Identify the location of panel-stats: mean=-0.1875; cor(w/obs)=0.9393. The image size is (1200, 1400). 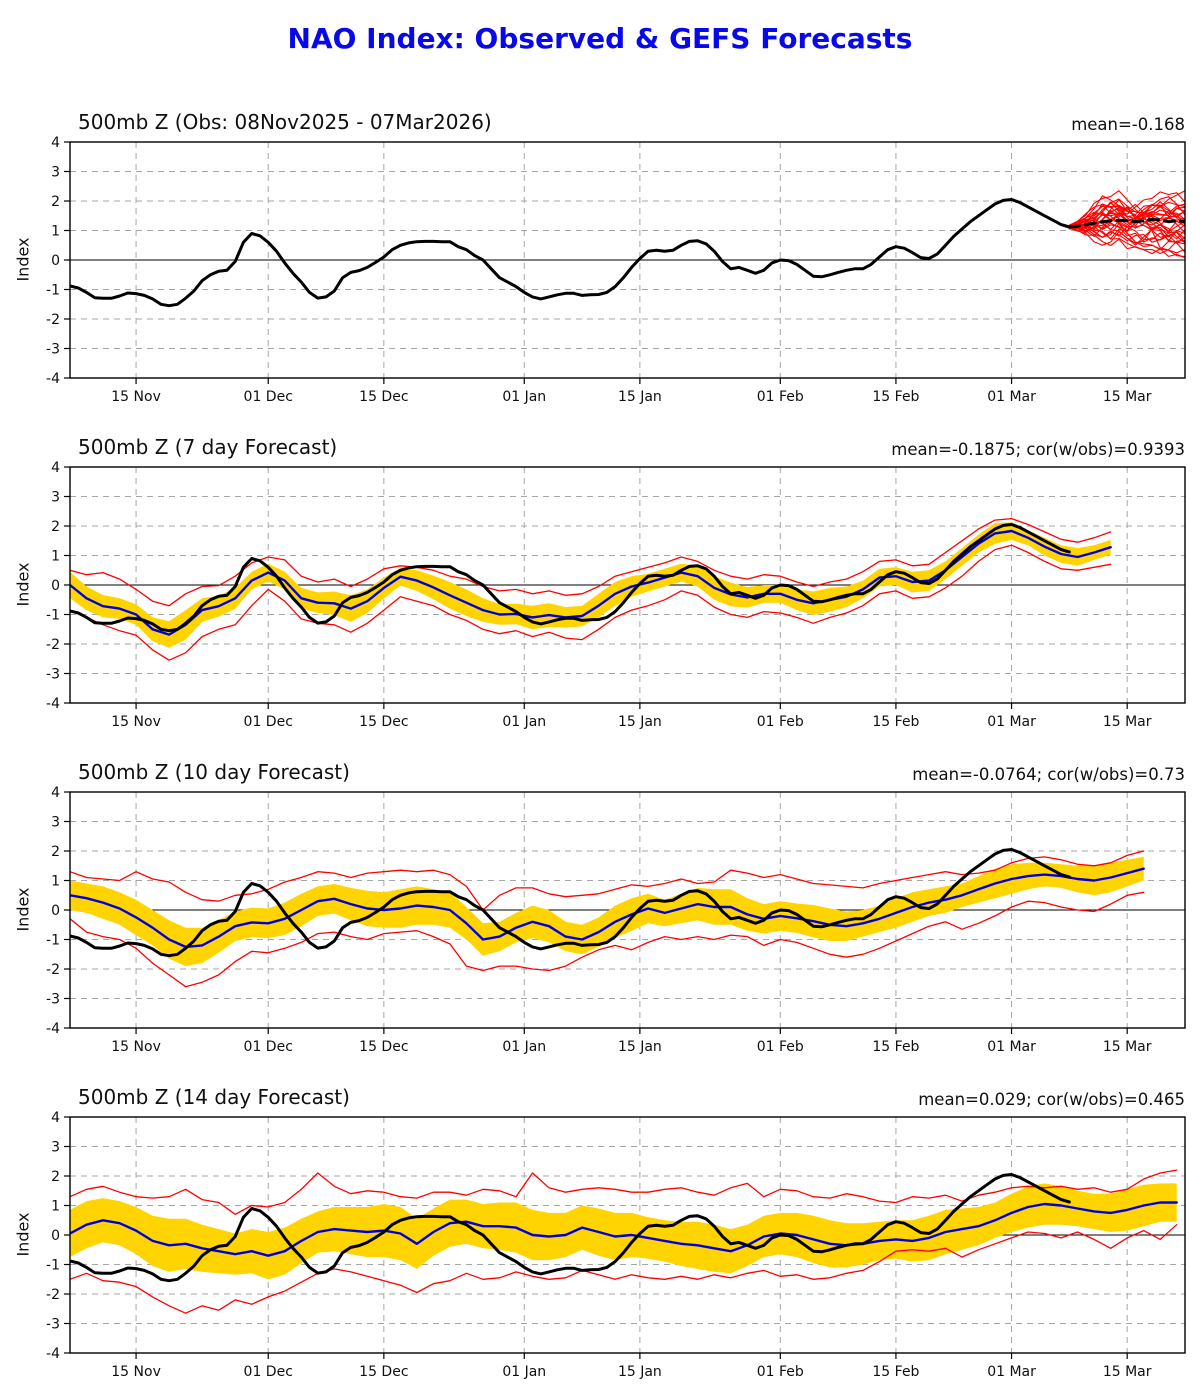
(1038, 449).